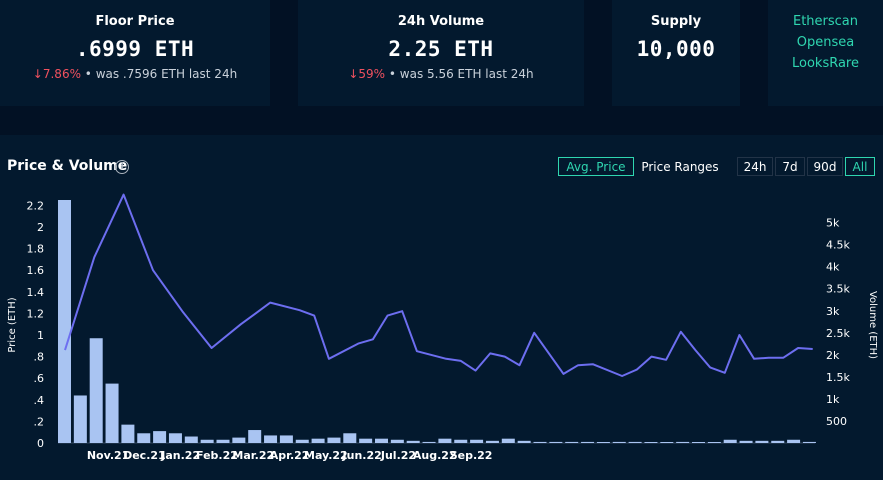 This screenshot has width=883, height=480. What do you see at coordinates (180, 455) in the screenshot?
I see `x-tick-label: Jan.22` at bounding box center [180, 455].